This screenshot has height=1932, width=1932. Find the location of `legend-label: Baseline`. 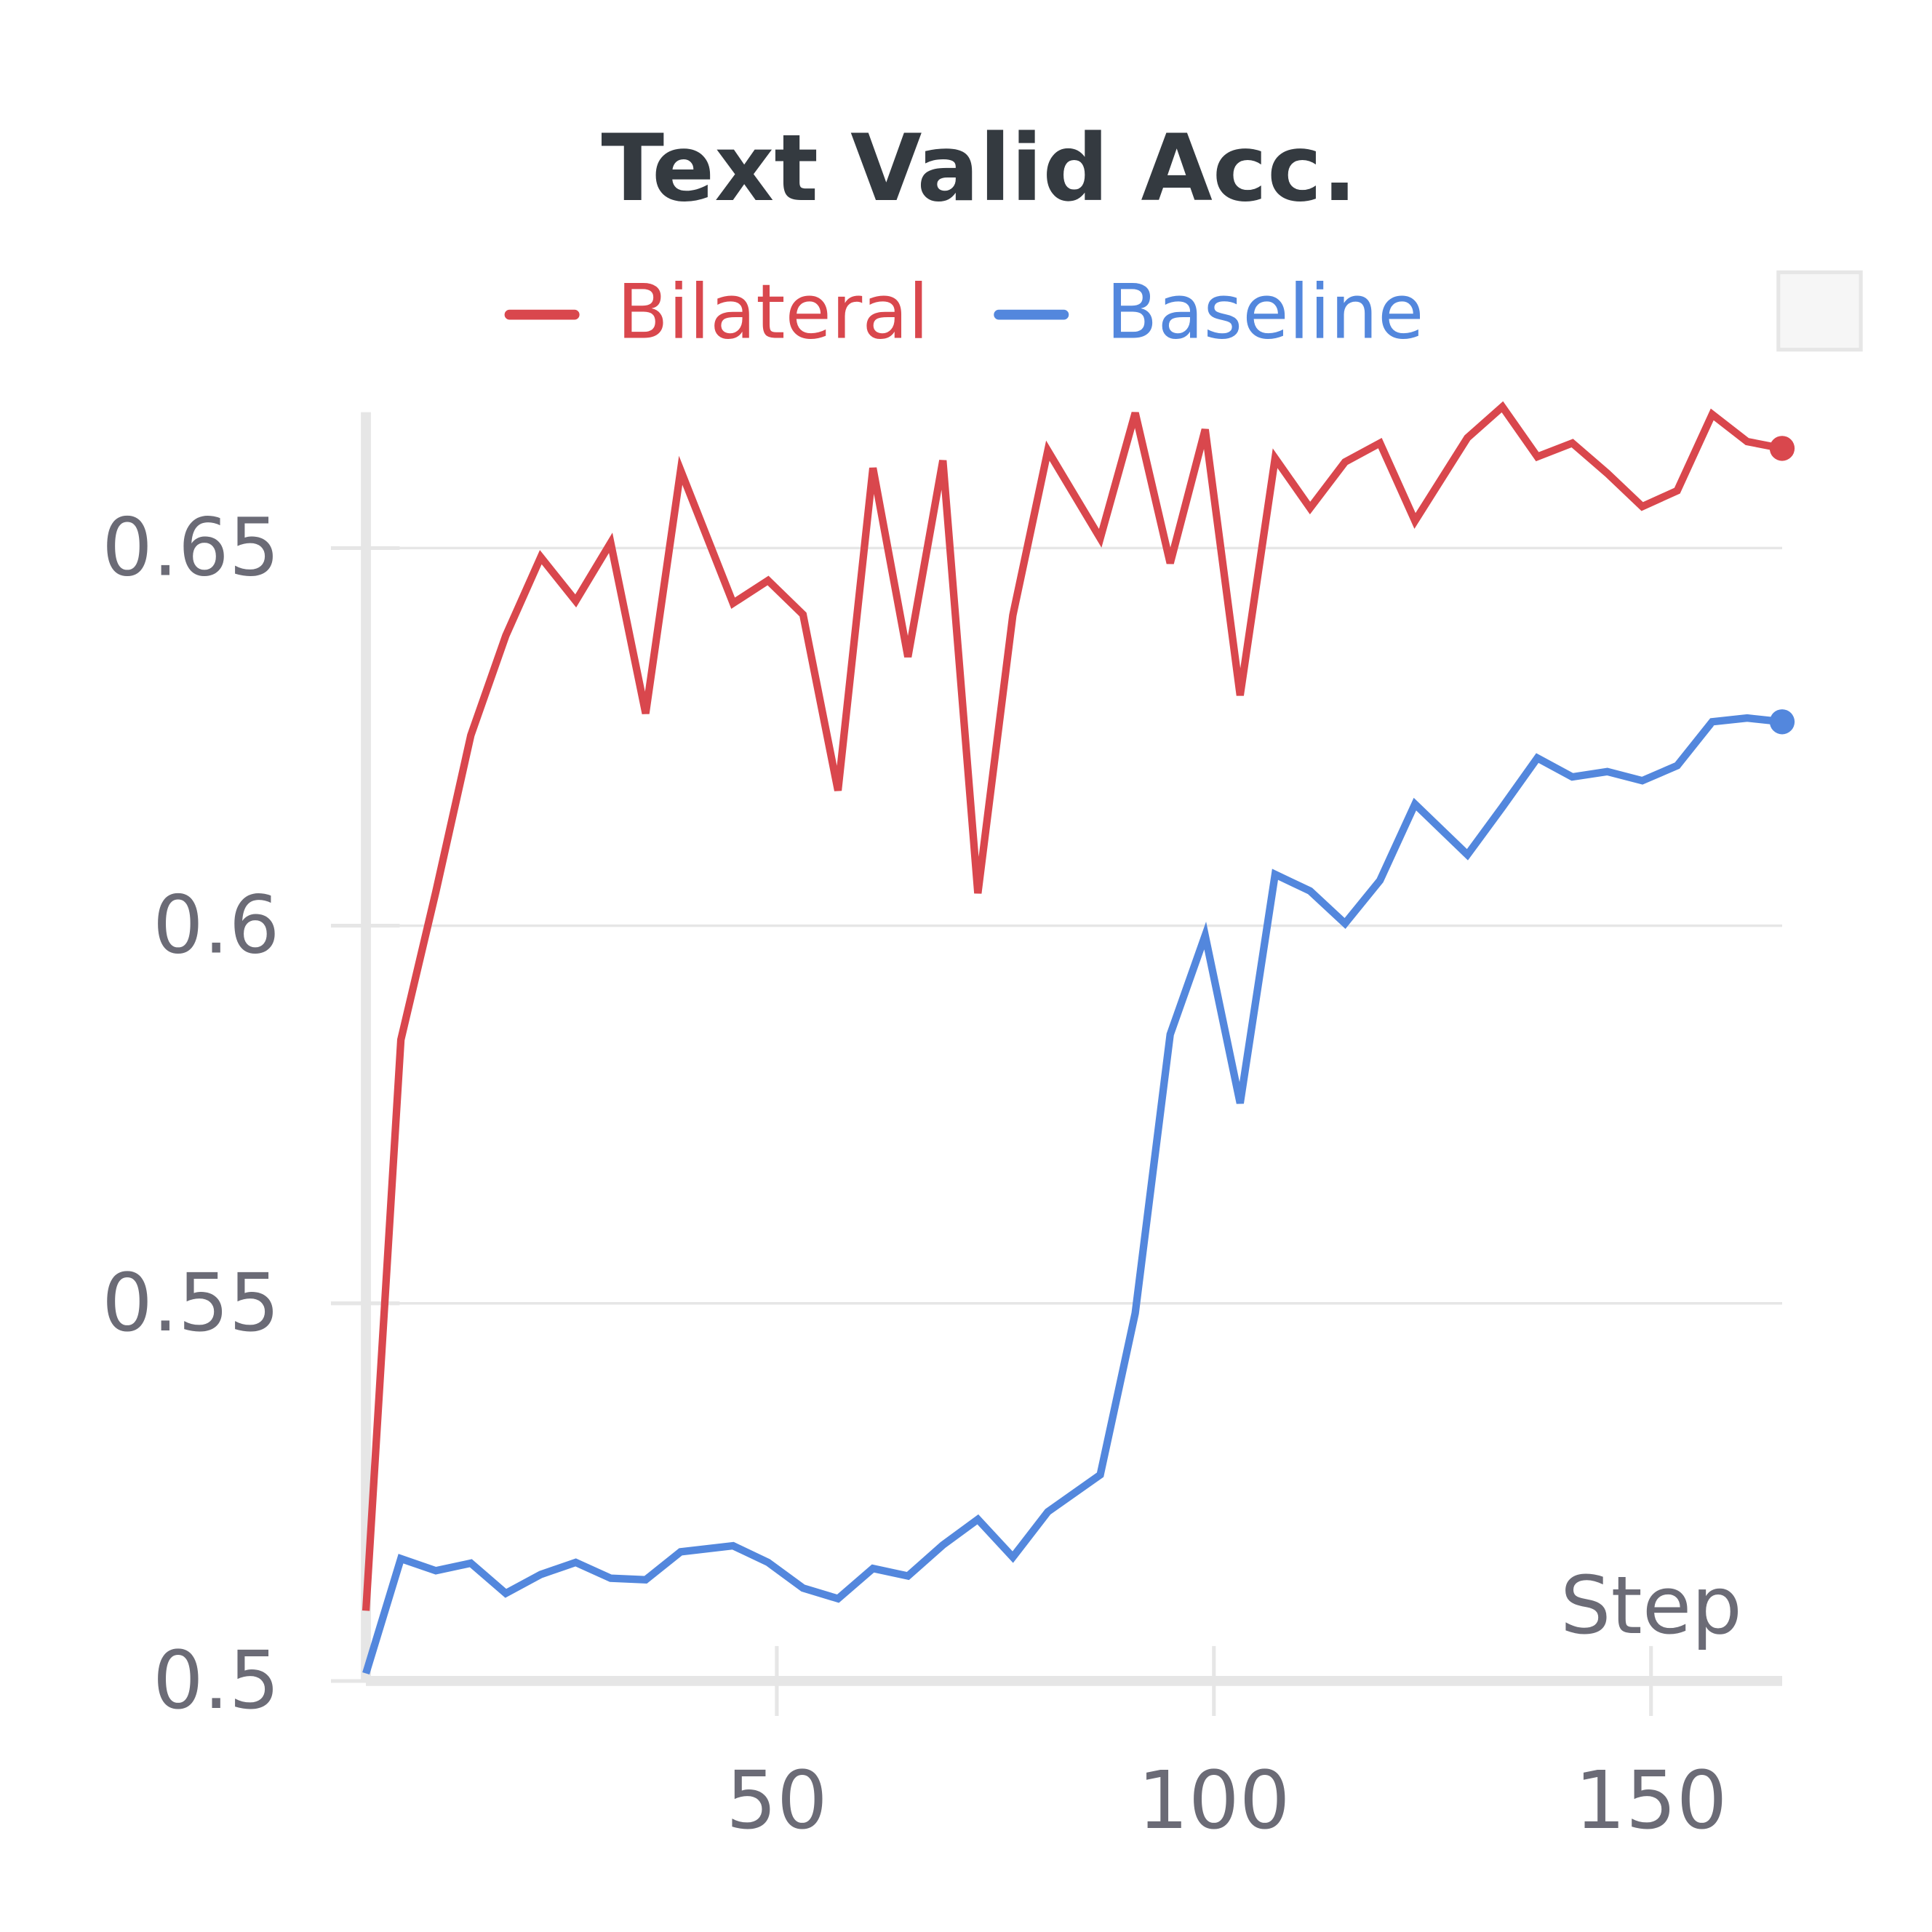

legend-label: Baseline is located at coordinates (1265, 312).